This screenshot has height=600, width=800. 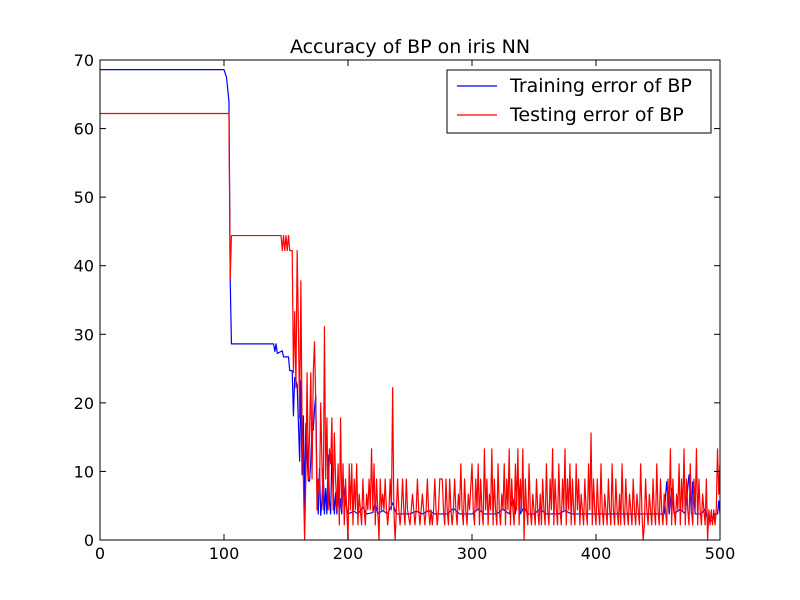 What do you see at coordinates (84, 266) in the screenshot?
I see `y-tick-label: 40` at bounding box center [84, 266].